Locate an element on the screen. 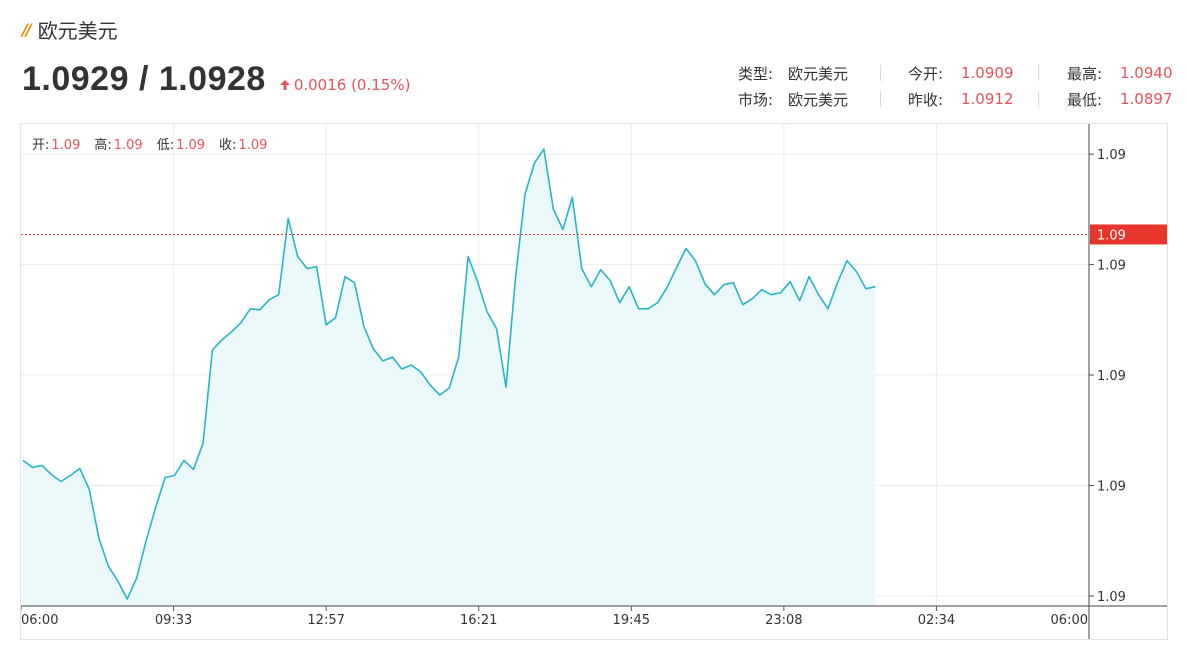  high-label: 最高: is located at coordinates (1085, 73).